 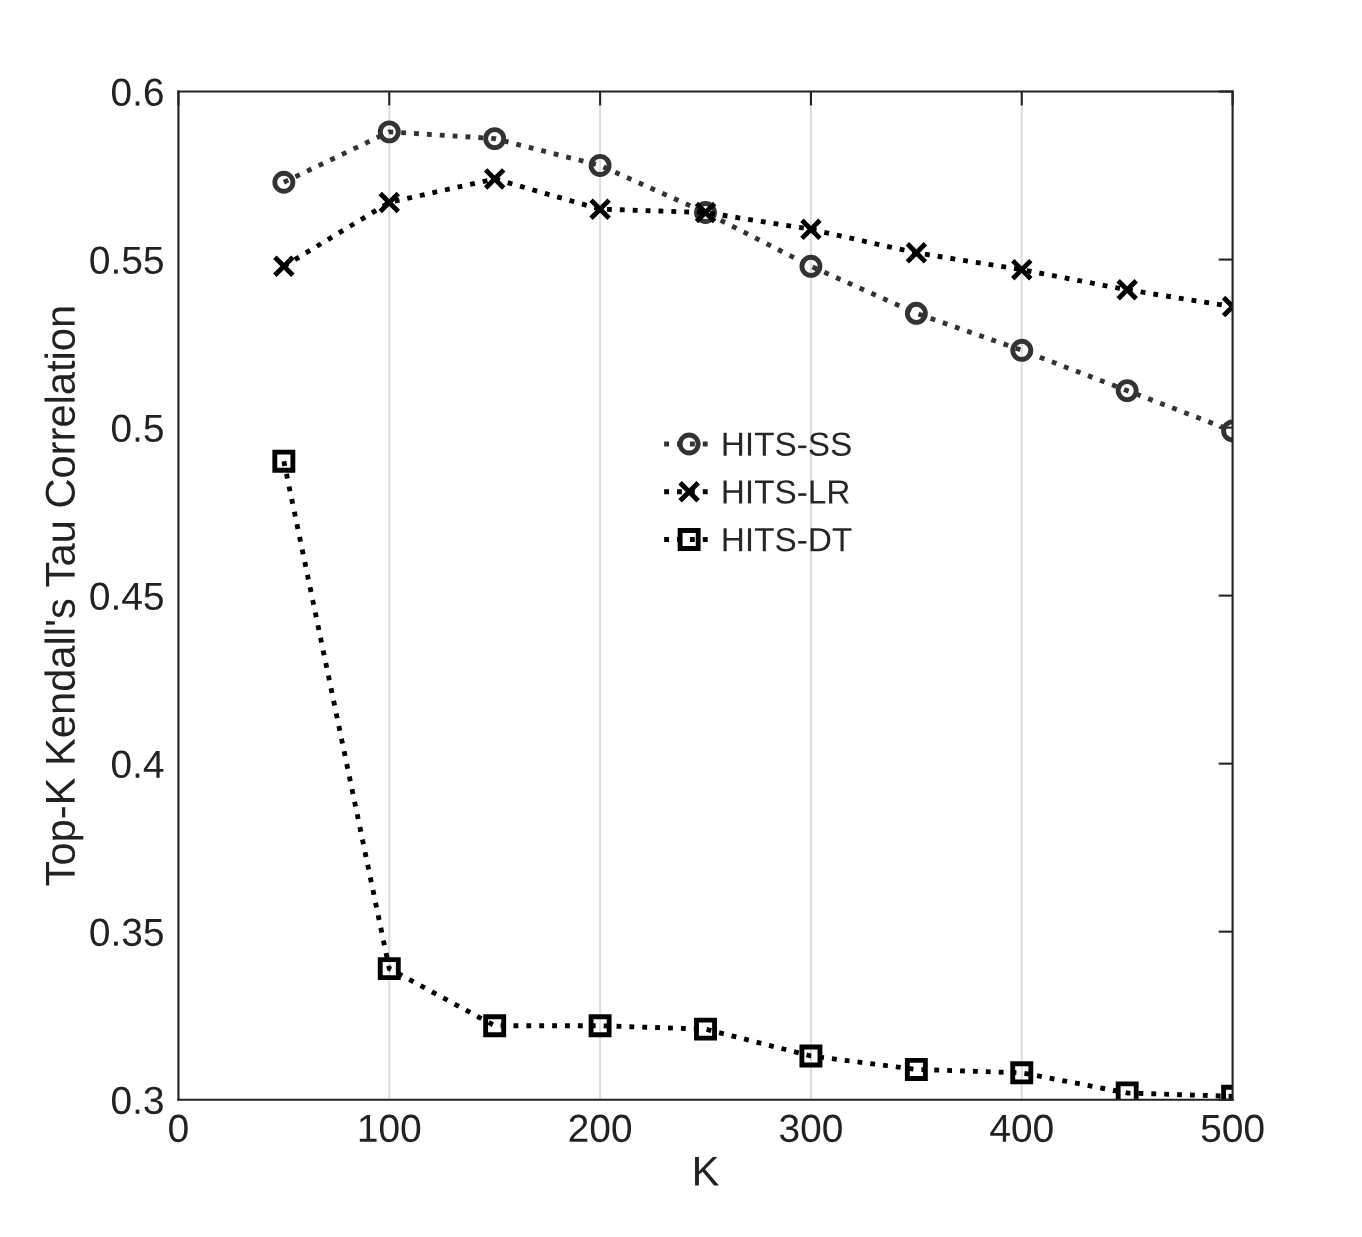 I want to click on y-tick-label: 0.3, so click(x=137, y=1100).